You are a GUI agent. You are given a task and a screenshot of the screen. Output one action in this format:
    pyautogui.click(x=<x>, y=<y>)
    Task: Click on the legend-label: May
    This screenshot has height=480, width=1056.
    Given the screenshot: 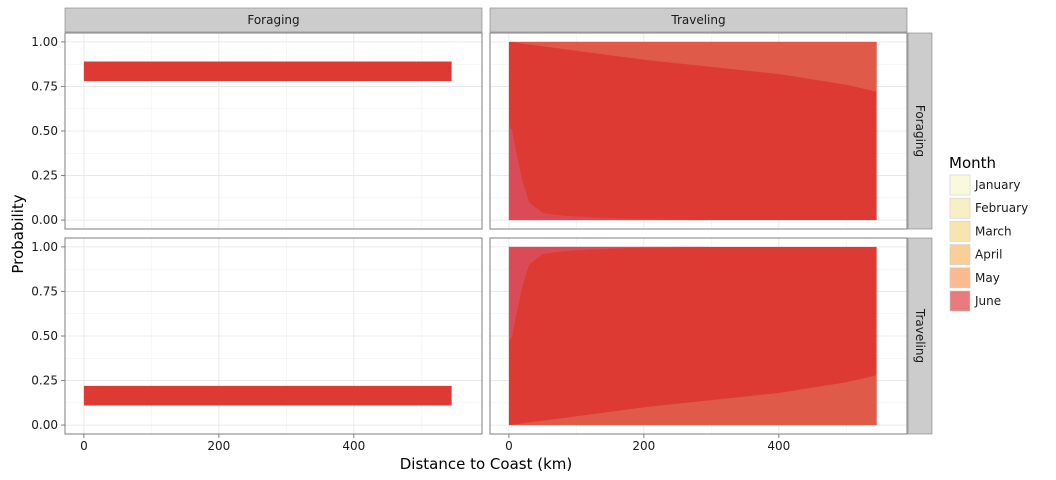 What is the action you would take?
    pyautogui.click(x=987, y=278)
    